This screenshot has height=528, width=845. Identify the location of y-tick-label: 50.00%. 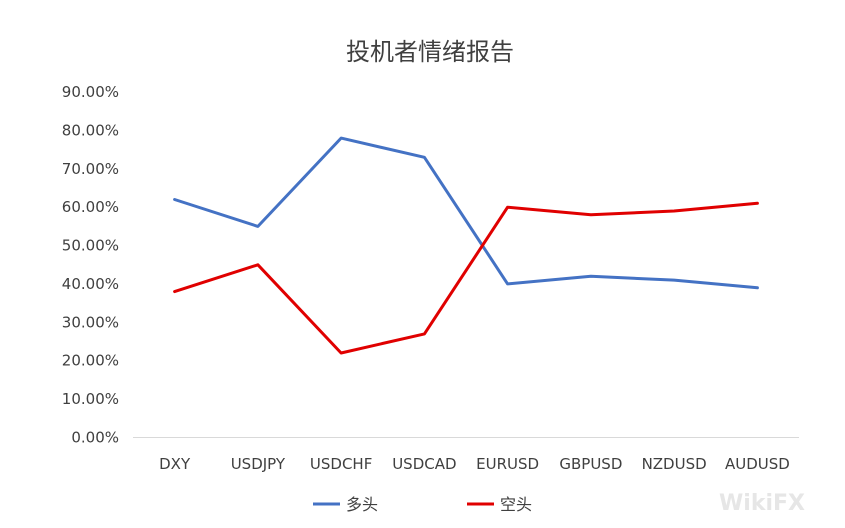
(90, 246).